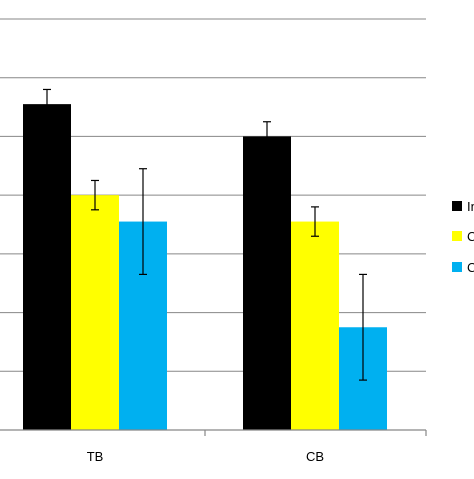 This screenshot has width=474, height=479. I want to click on x-tick-label: CB, so click(315, 456).